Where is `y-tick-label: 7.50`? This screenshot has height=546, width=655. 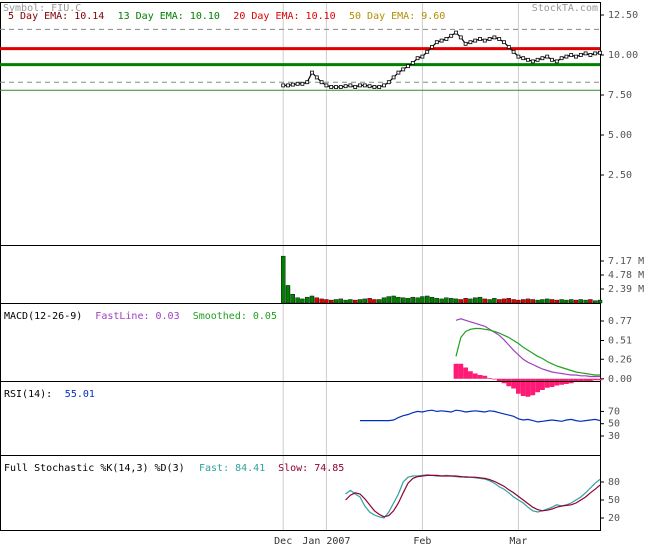 y-tick-label: 7.50 is located at coordinates (620, 95).